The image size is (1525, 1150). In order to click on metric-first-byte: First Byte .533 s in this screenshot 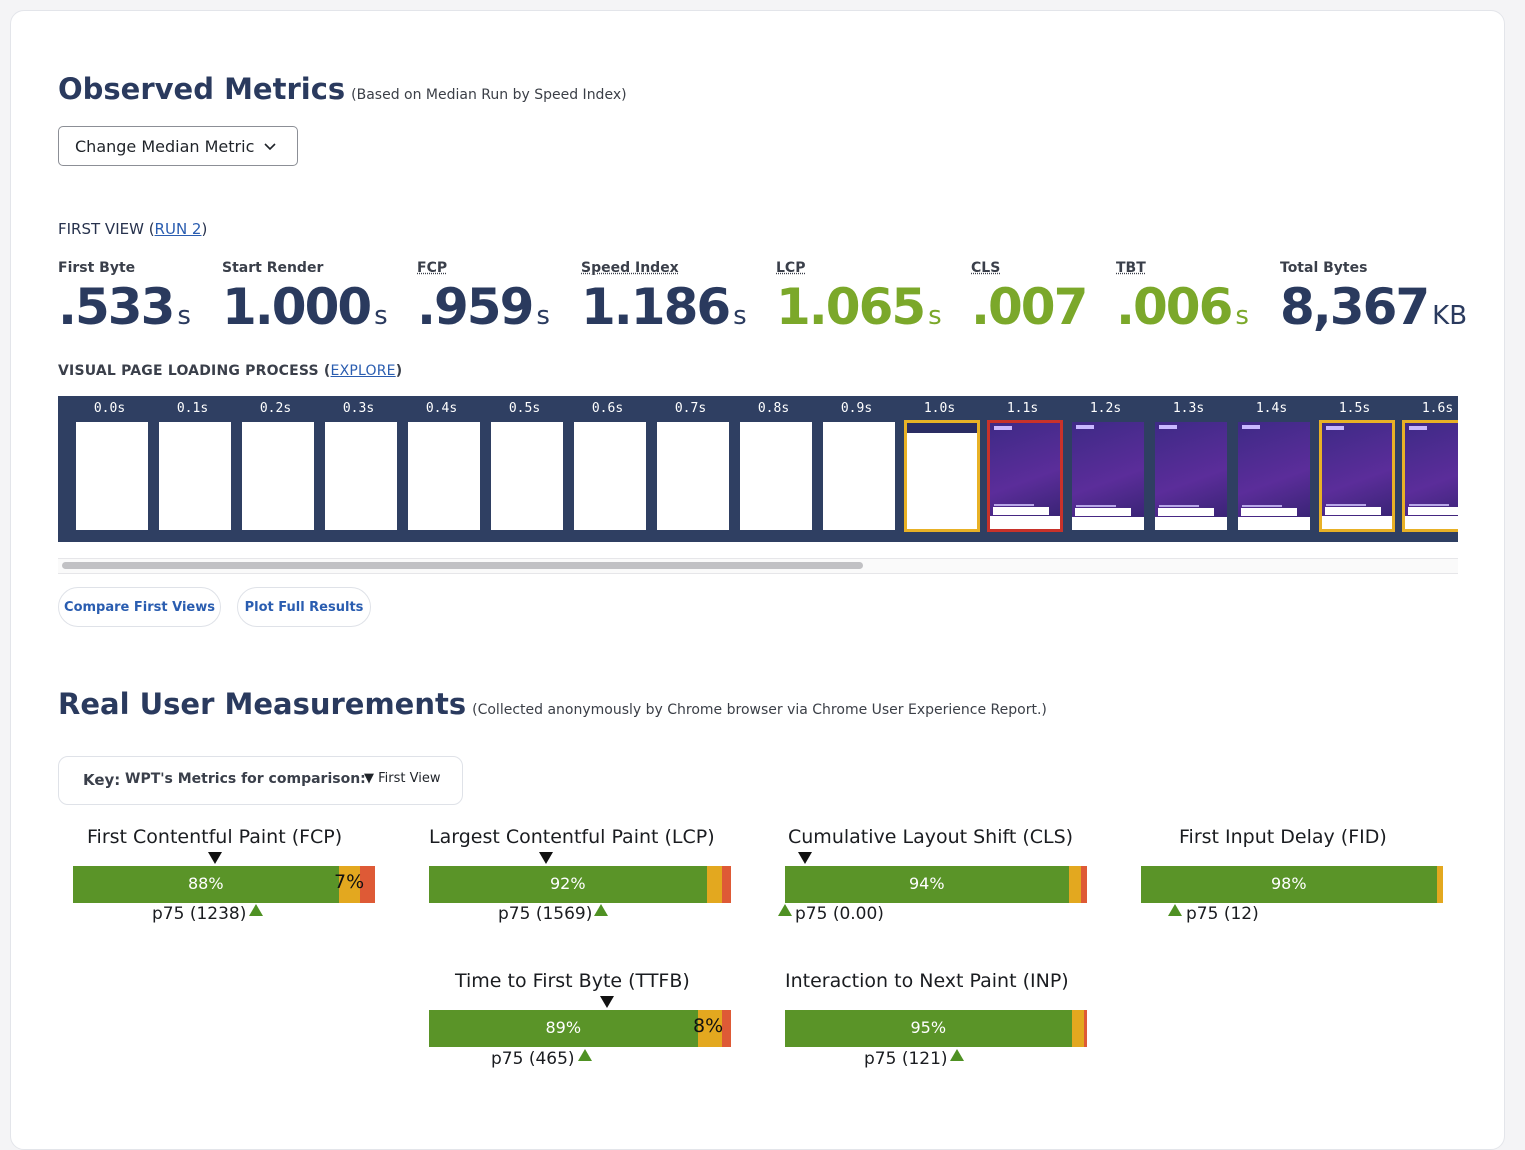, I will do `click(124, 298)`.